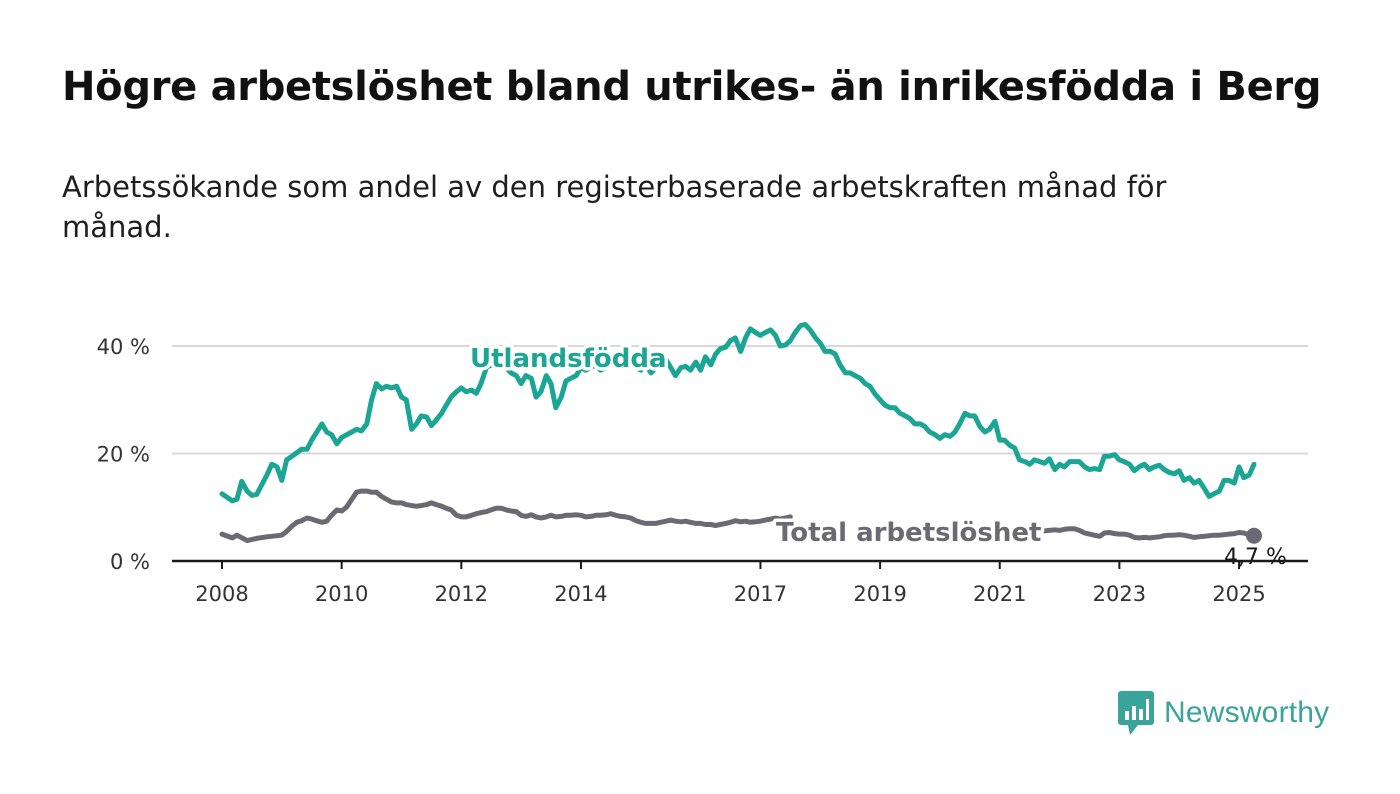 Image resolution: width=1400 pixels, height=794 pixels. I want to click on x-tick-label: 2021, so click(999, 594).